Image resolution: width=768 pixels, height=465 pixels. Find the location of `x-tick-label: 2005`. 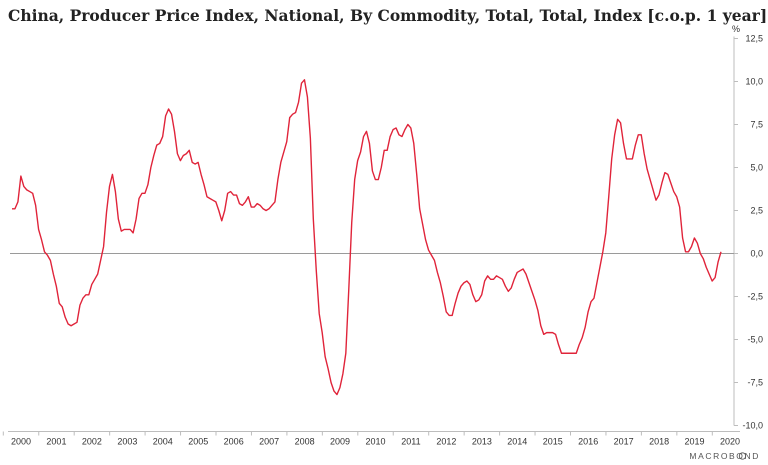

x-tick-label: 2005 is located at coordinates (198, 442).